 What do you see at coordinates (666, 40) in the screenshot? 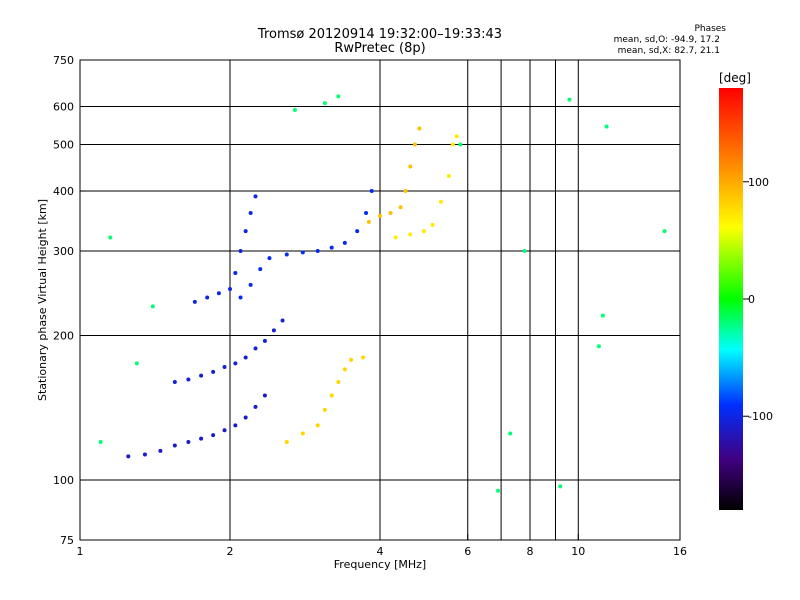
I see `stats-o-mode: mean, sd,O: -94.9, 17.2` at bounding box center [666, 40].